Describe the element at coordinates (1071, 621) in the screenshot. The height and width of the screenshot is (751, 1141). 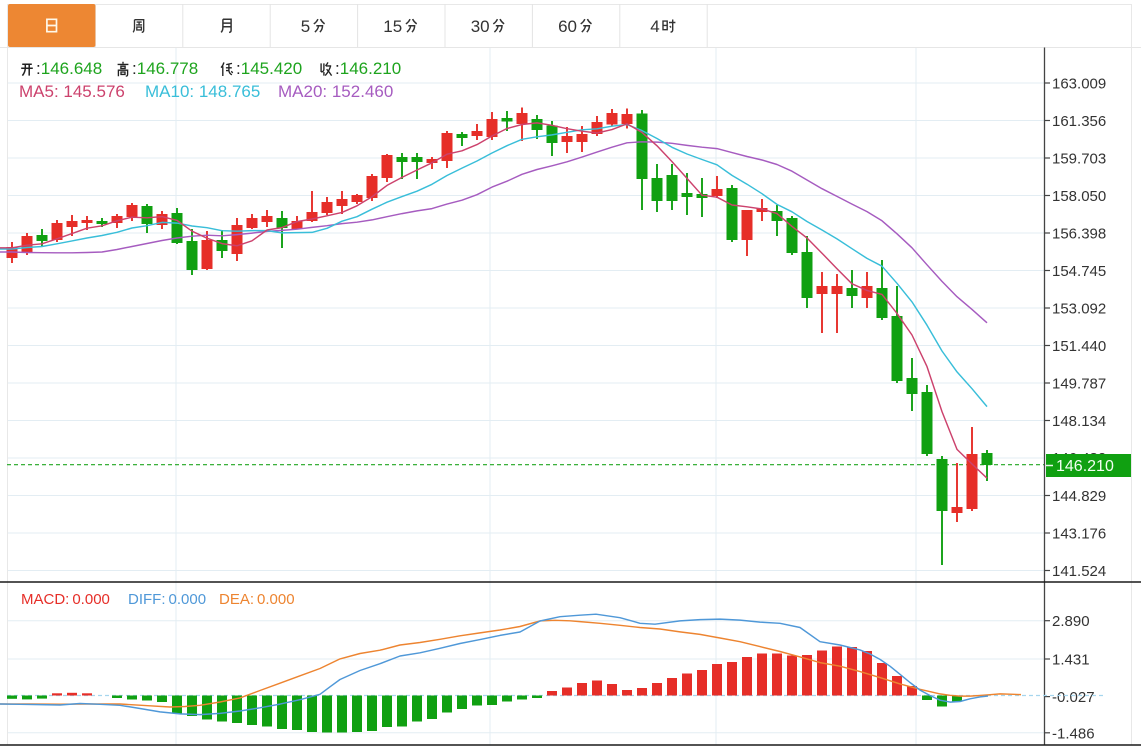
I see `svg-text: 2.890` at that location.